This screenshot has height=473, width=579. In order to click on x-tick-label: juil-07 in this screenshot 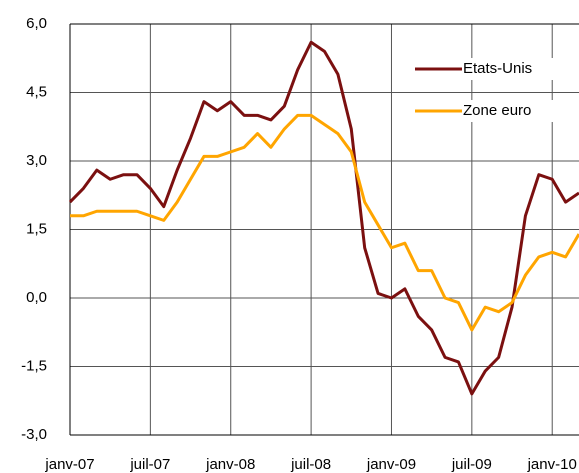, I will do `click(149, 464)`.